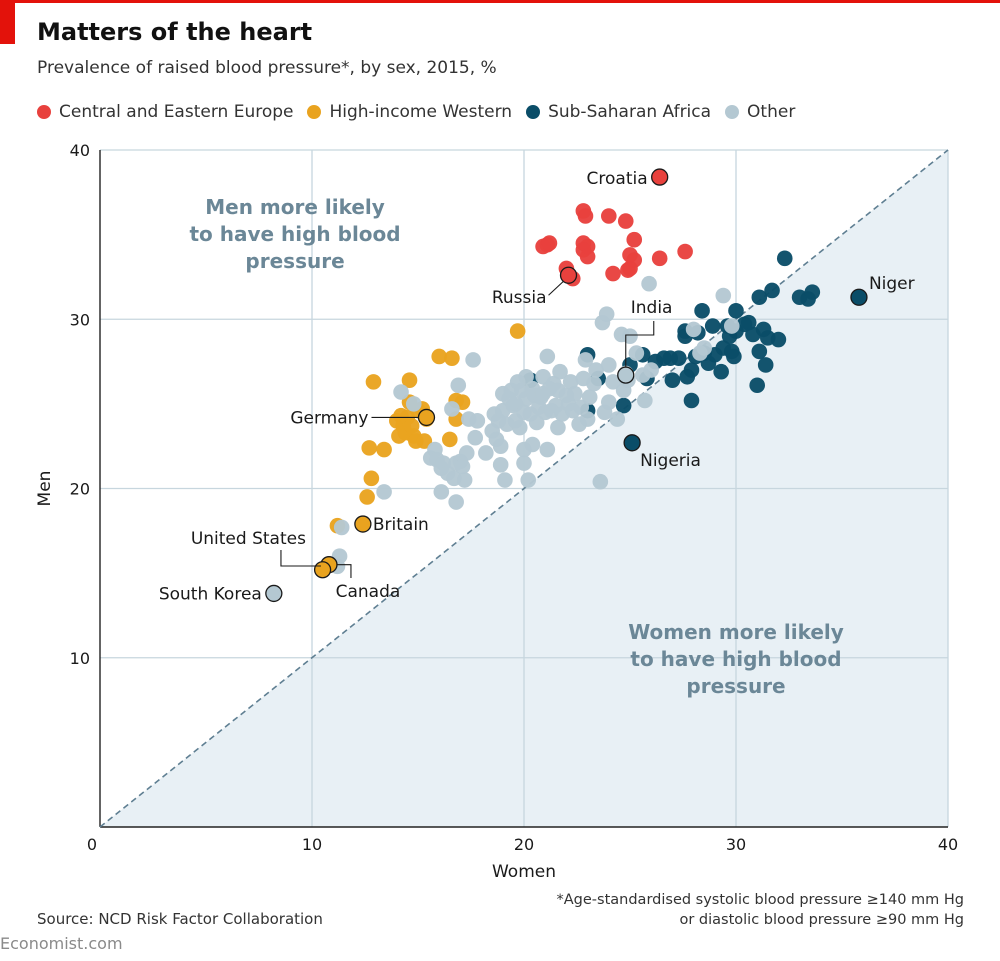 This screenshot has width=1000, height=961. I want to click on x-tick-label: 40, so click(948, 844).